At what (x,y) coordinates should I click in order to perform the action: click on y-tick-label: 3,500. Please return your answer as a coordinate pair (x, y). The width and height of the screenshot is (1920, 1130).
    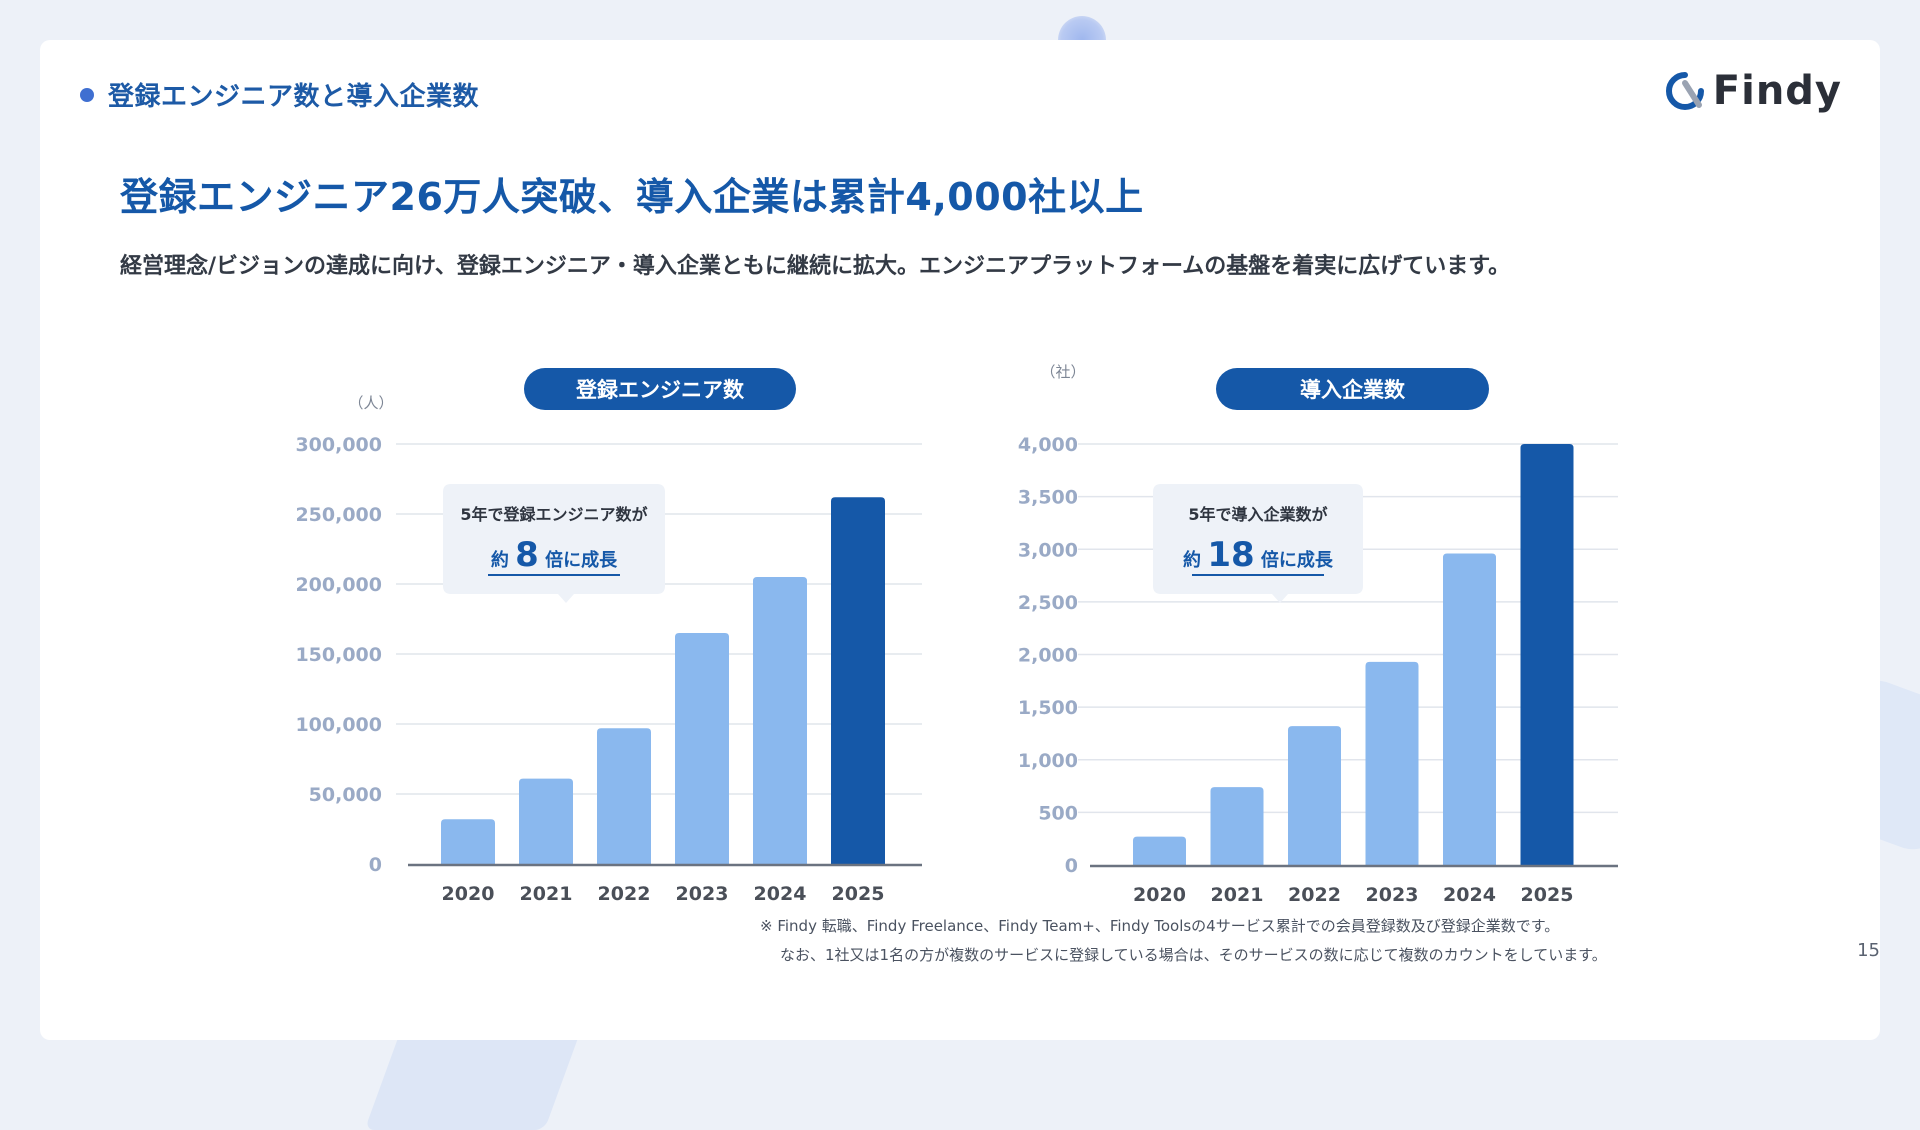
    Looking at the image, I should click on (1048, 498).